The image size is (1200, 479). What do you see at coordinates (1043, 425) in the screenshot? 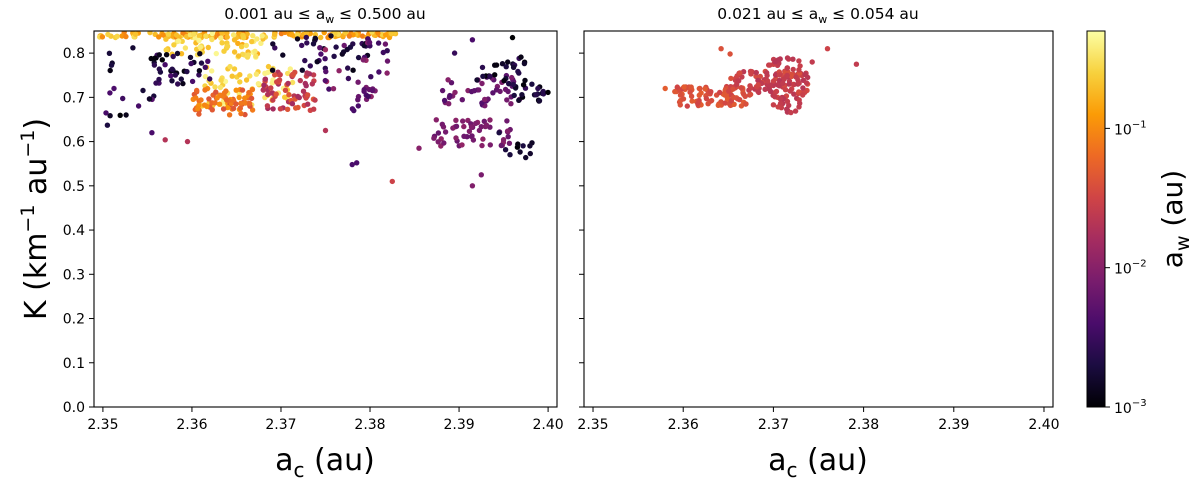
I see `right-x-tick-label: 2.40` at bounding box center [1043, 425].